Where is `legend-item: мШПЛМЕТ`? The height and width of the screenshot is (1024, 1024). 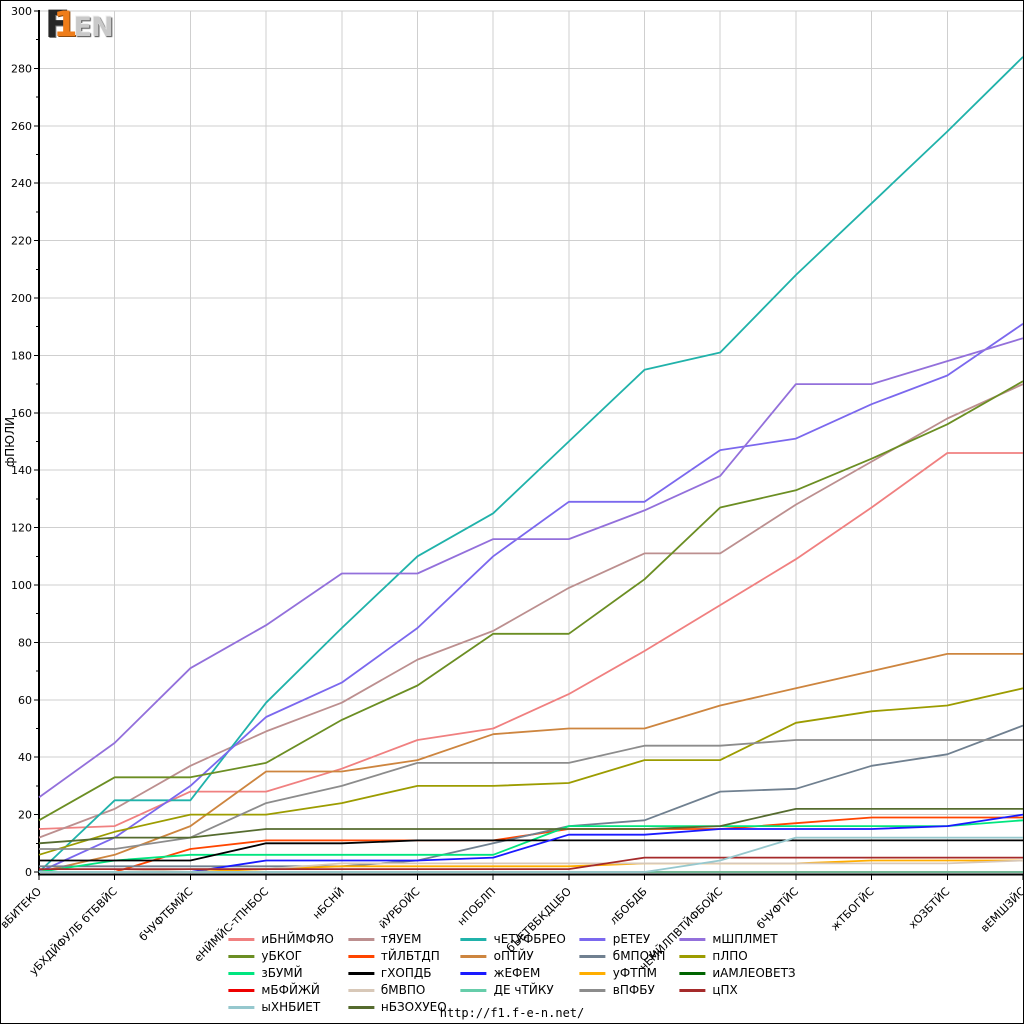
legend-item: мШПЛМЕТ is located at coordinates (737, 939).